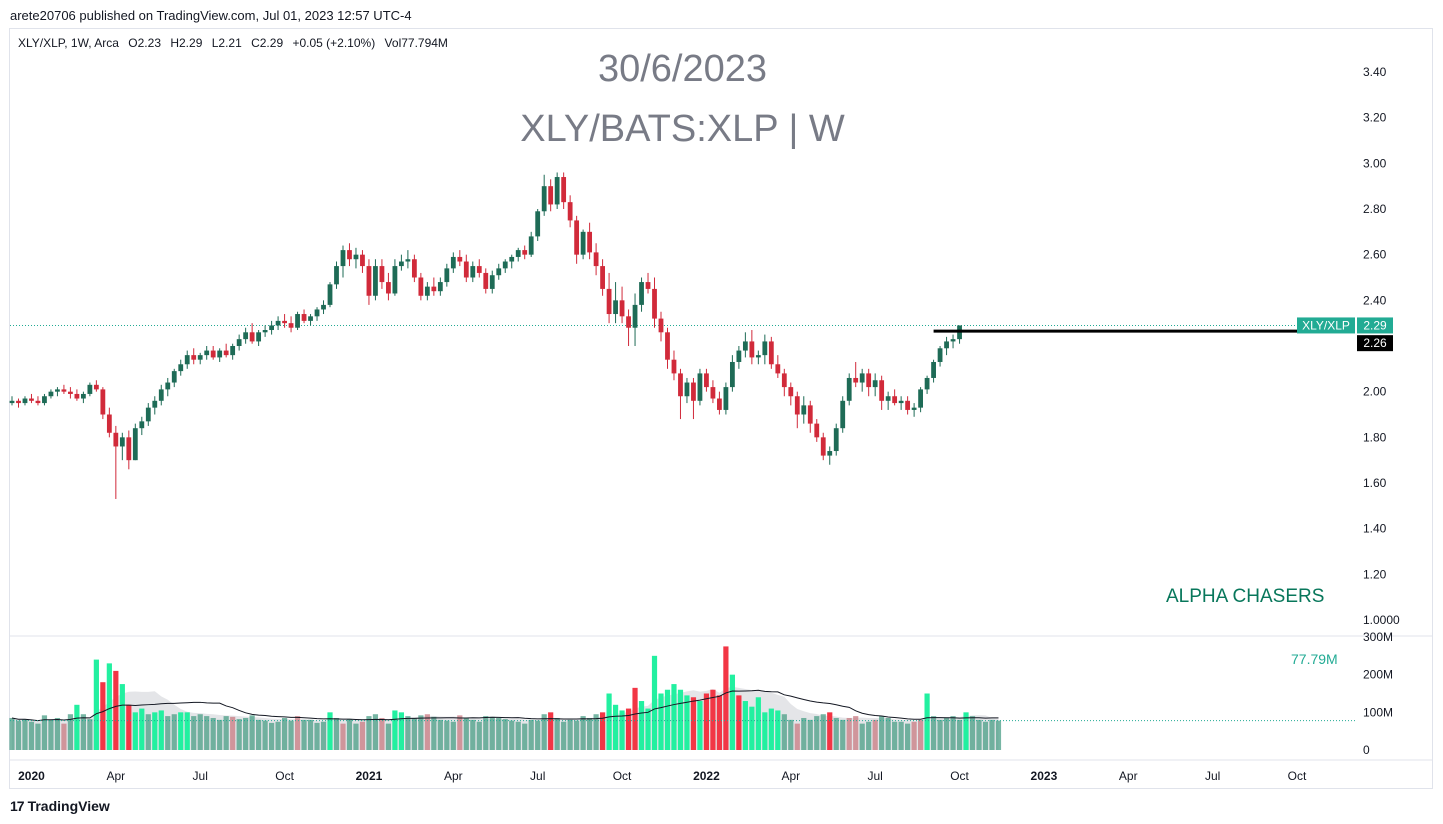  I want to click on time-tick-label: Apr, so click(1128, 776).